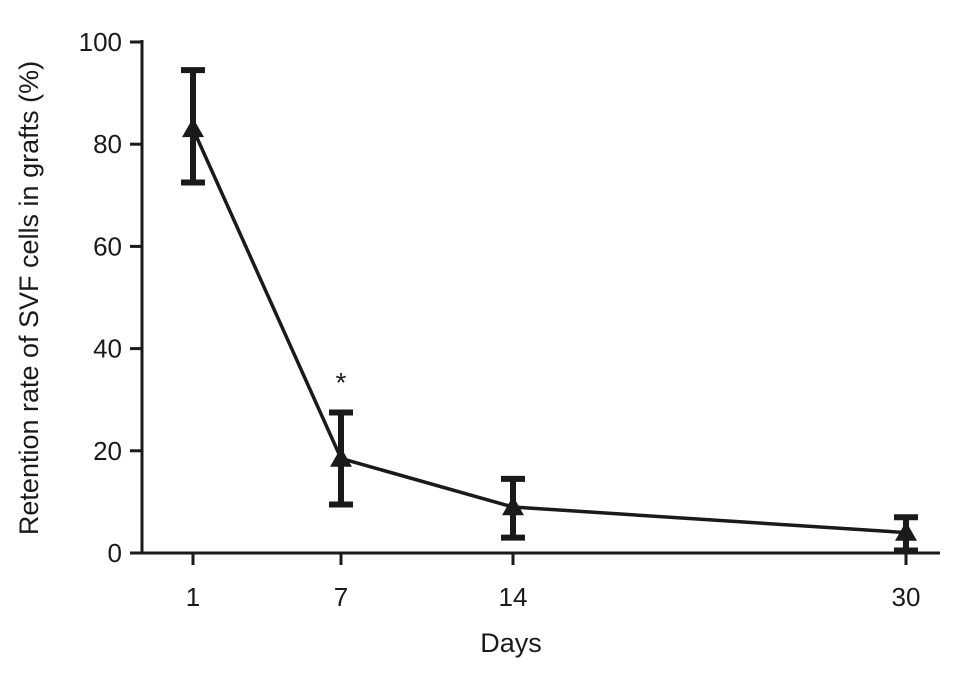 The width and height of the screenshot is (969, 679). I want to click on y-tick-label: 80, so click(107, 144).